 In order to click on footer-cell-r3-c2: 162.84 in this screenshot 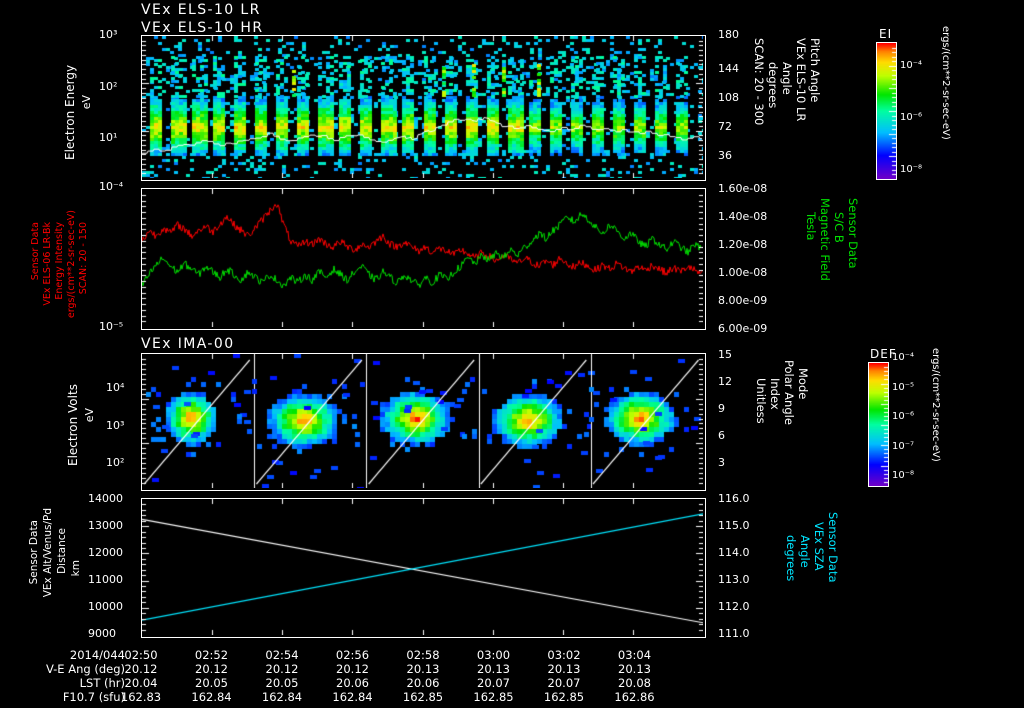, I will do `click(282, 697)`.